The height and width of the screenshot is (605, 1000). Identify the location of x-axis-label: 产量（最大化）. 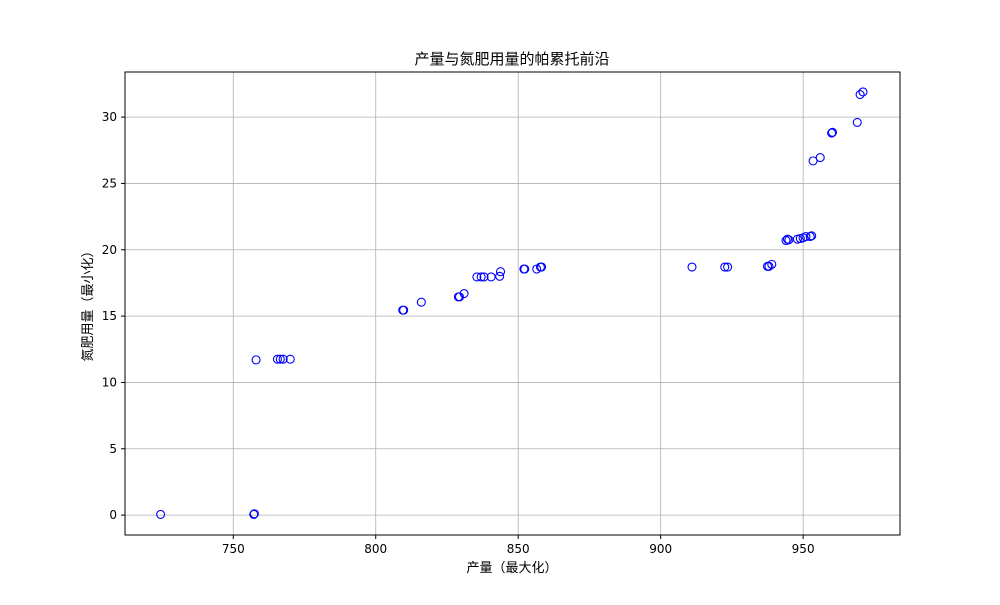
(511, 568).